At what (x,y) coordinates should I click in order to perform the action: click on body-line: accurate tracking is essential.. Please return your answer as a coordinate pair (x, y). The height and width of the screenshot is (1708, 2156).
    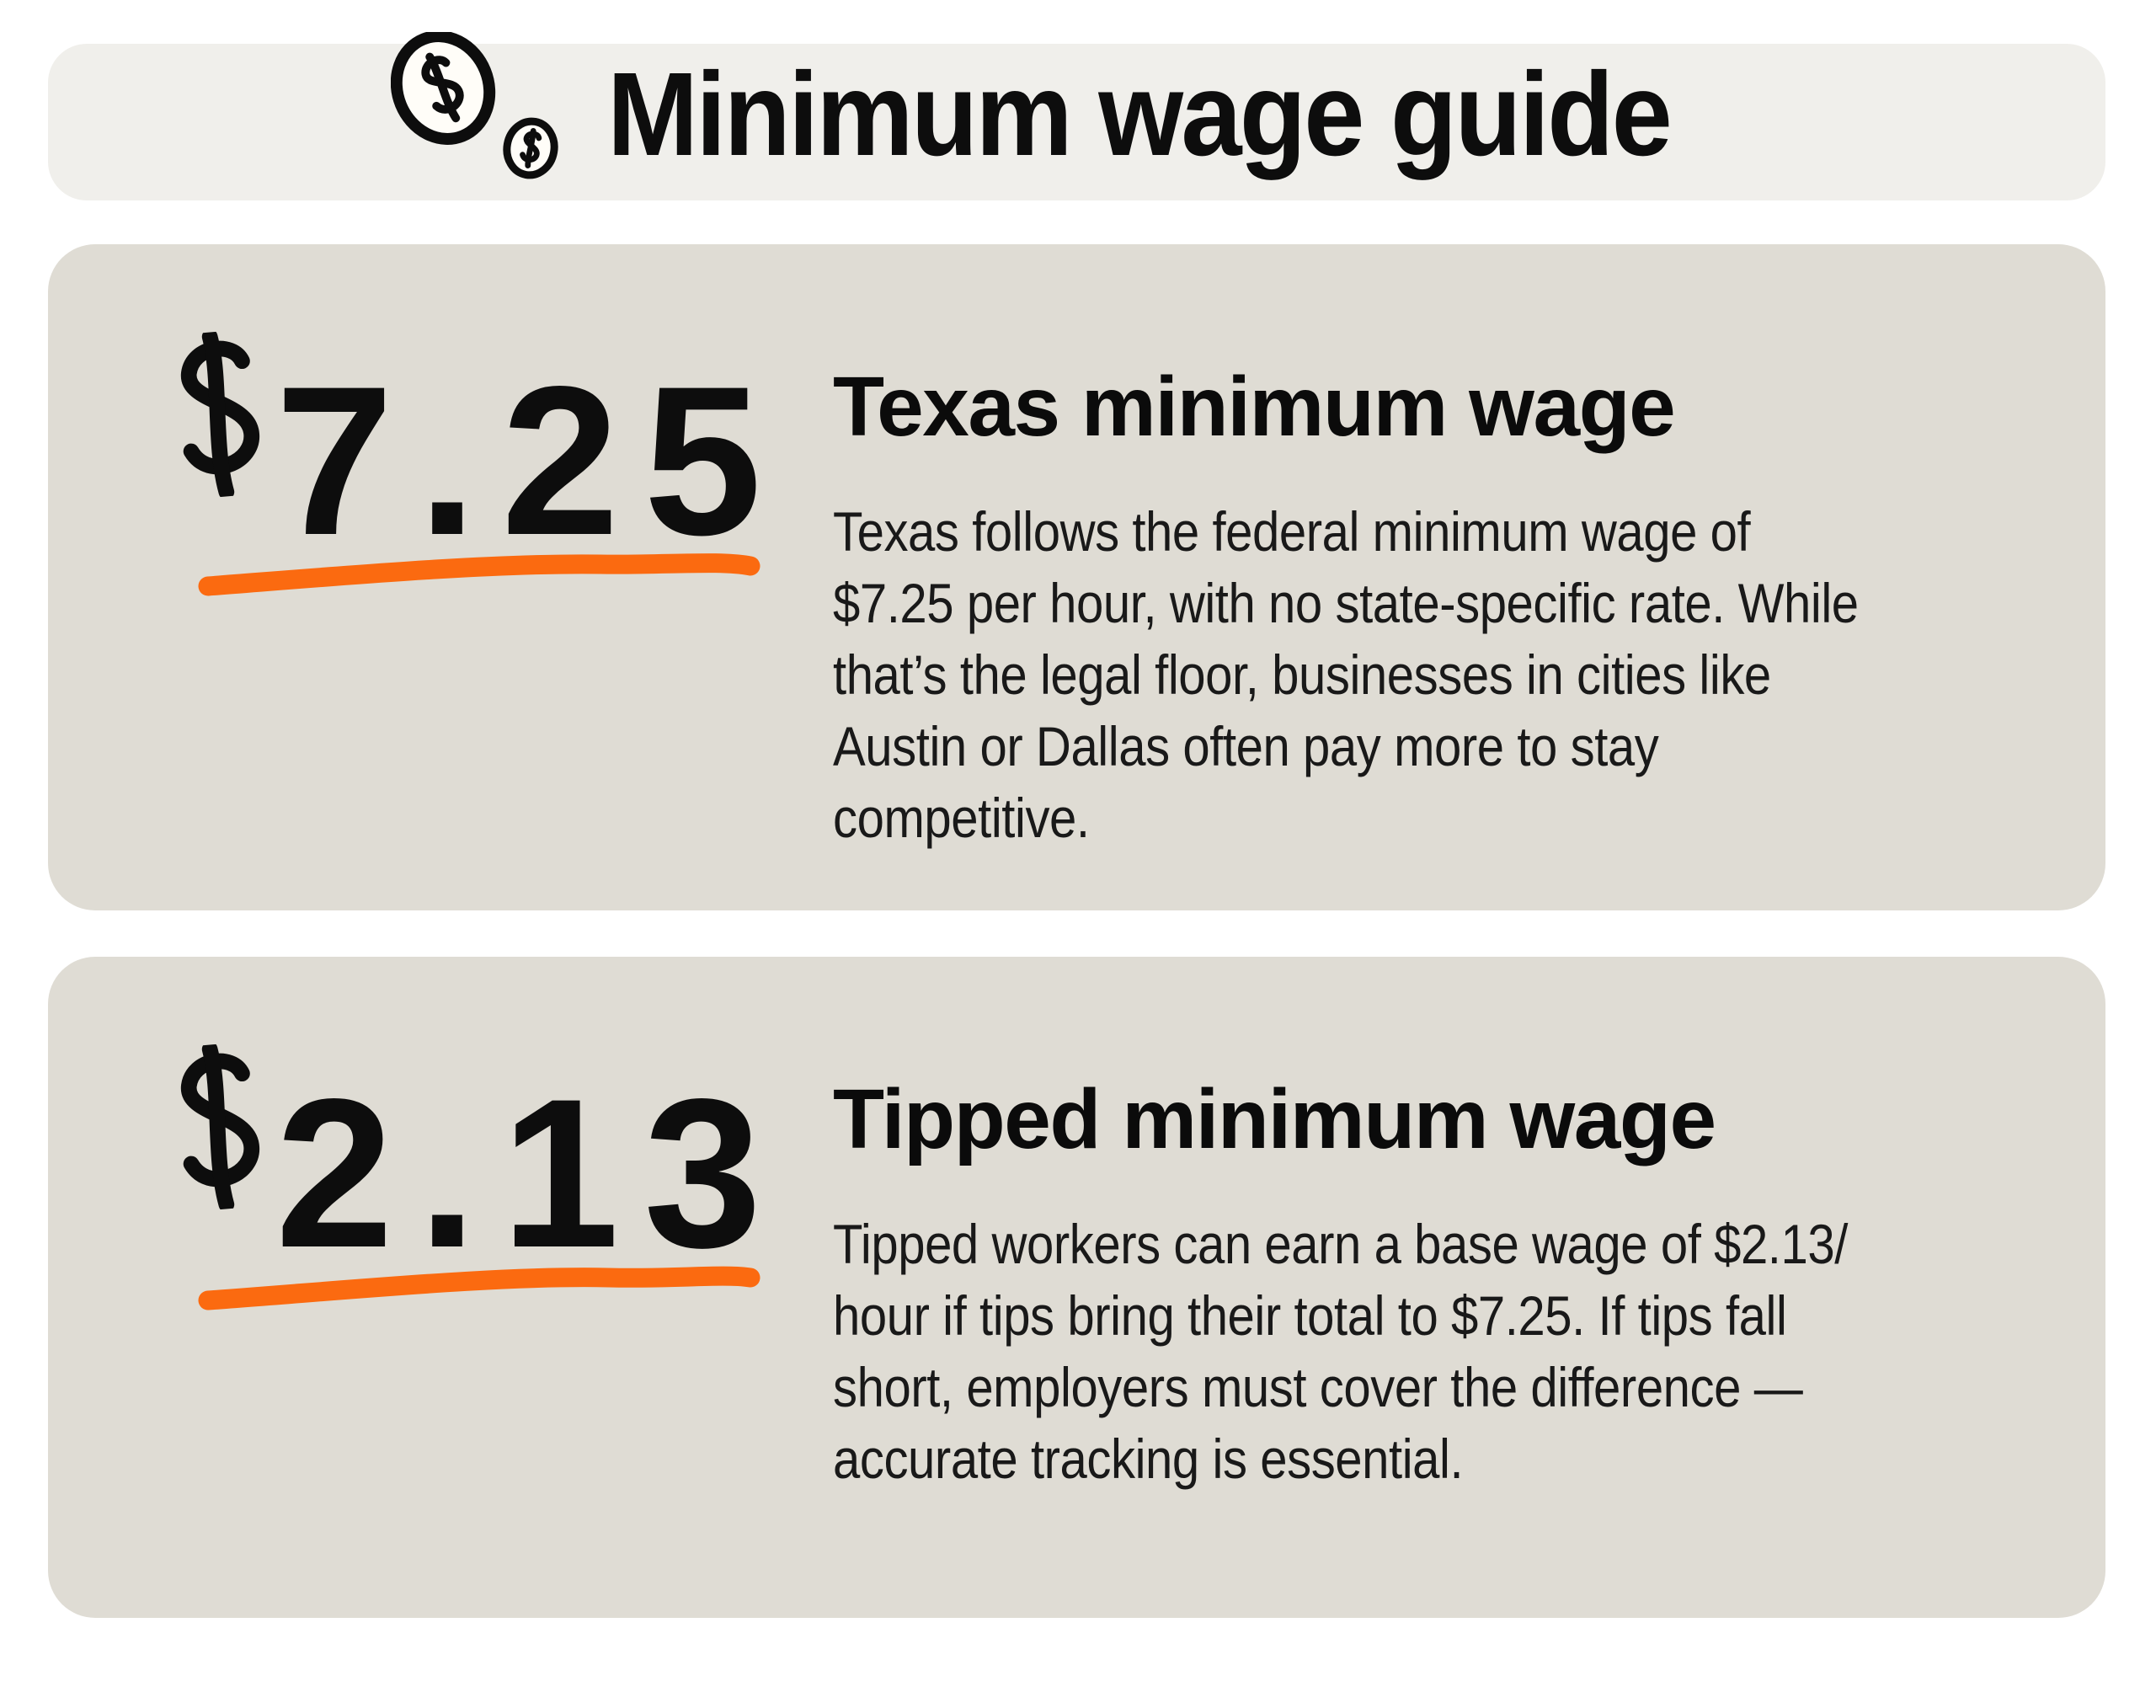
    Looking at the image, I should click on (1148, 1459).